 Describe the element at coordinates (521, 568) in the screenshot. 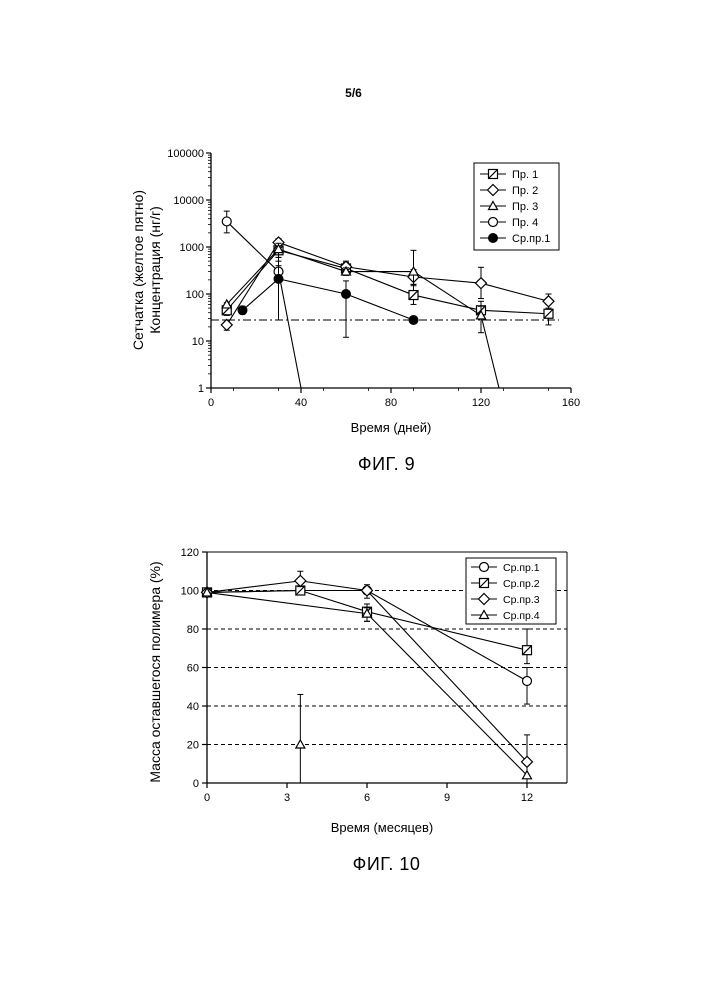

I see `fig10-legend-label: Ср.пр.1` at that location.